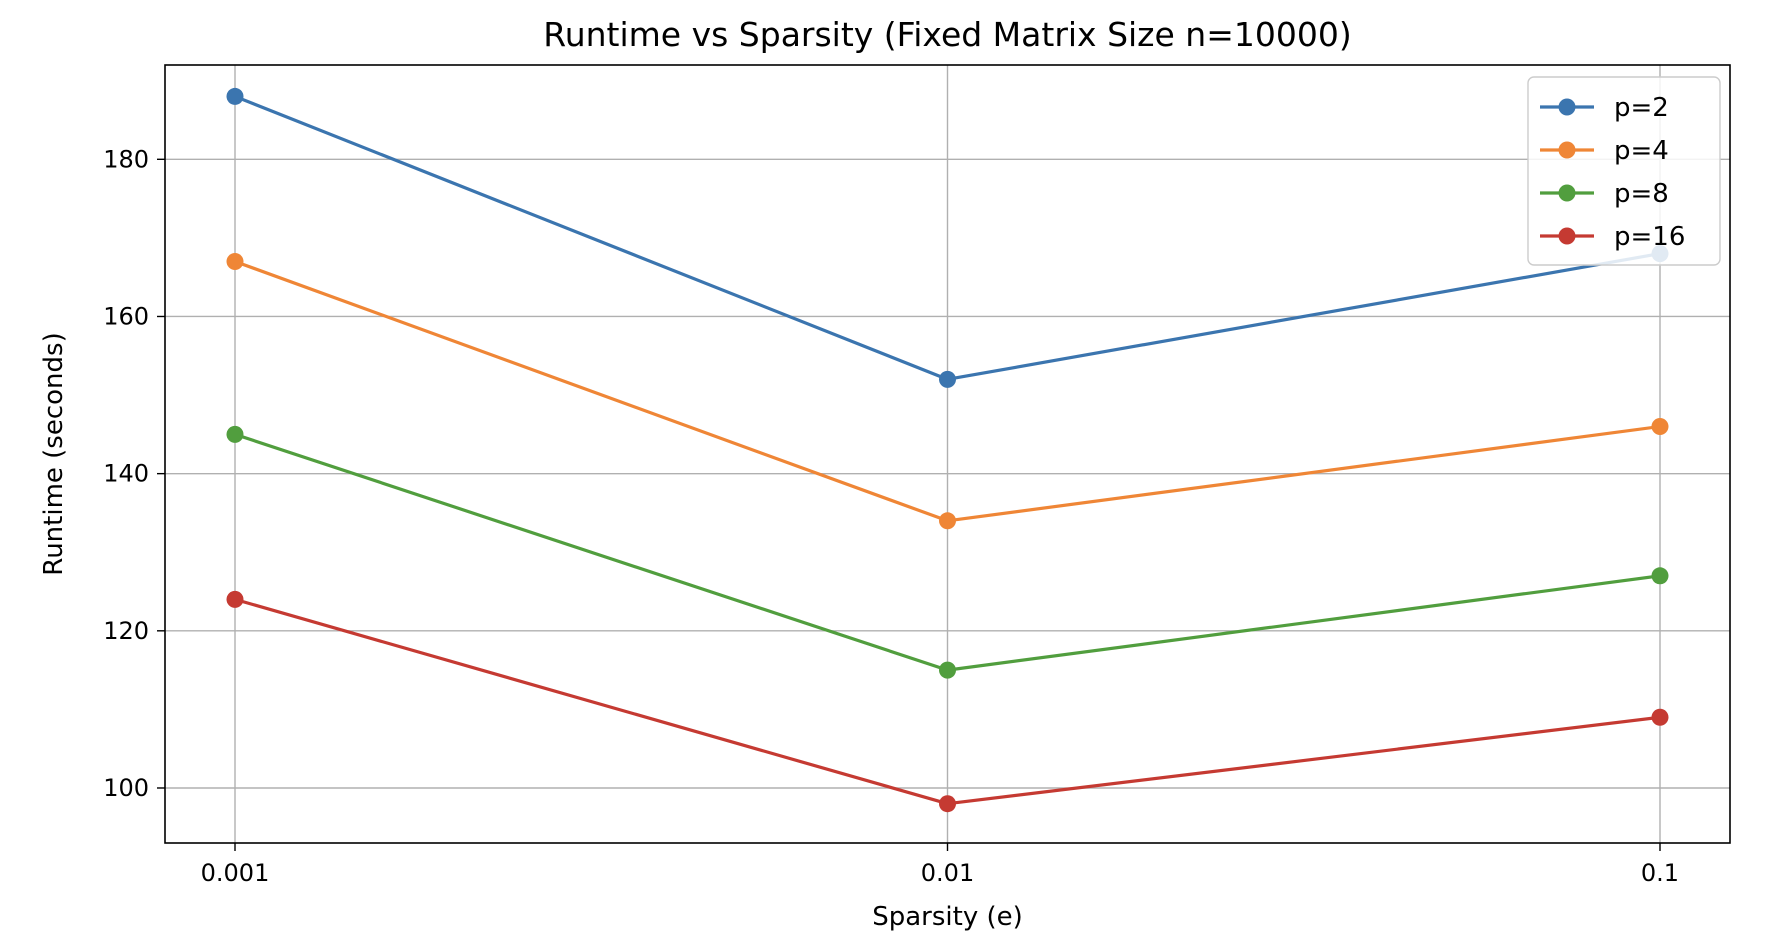 The height and width of the screenshot is (944, 1792). Describe the element at coordinates (126, 474) in the screenshot. I see `y-tick-label: 140` at that location.